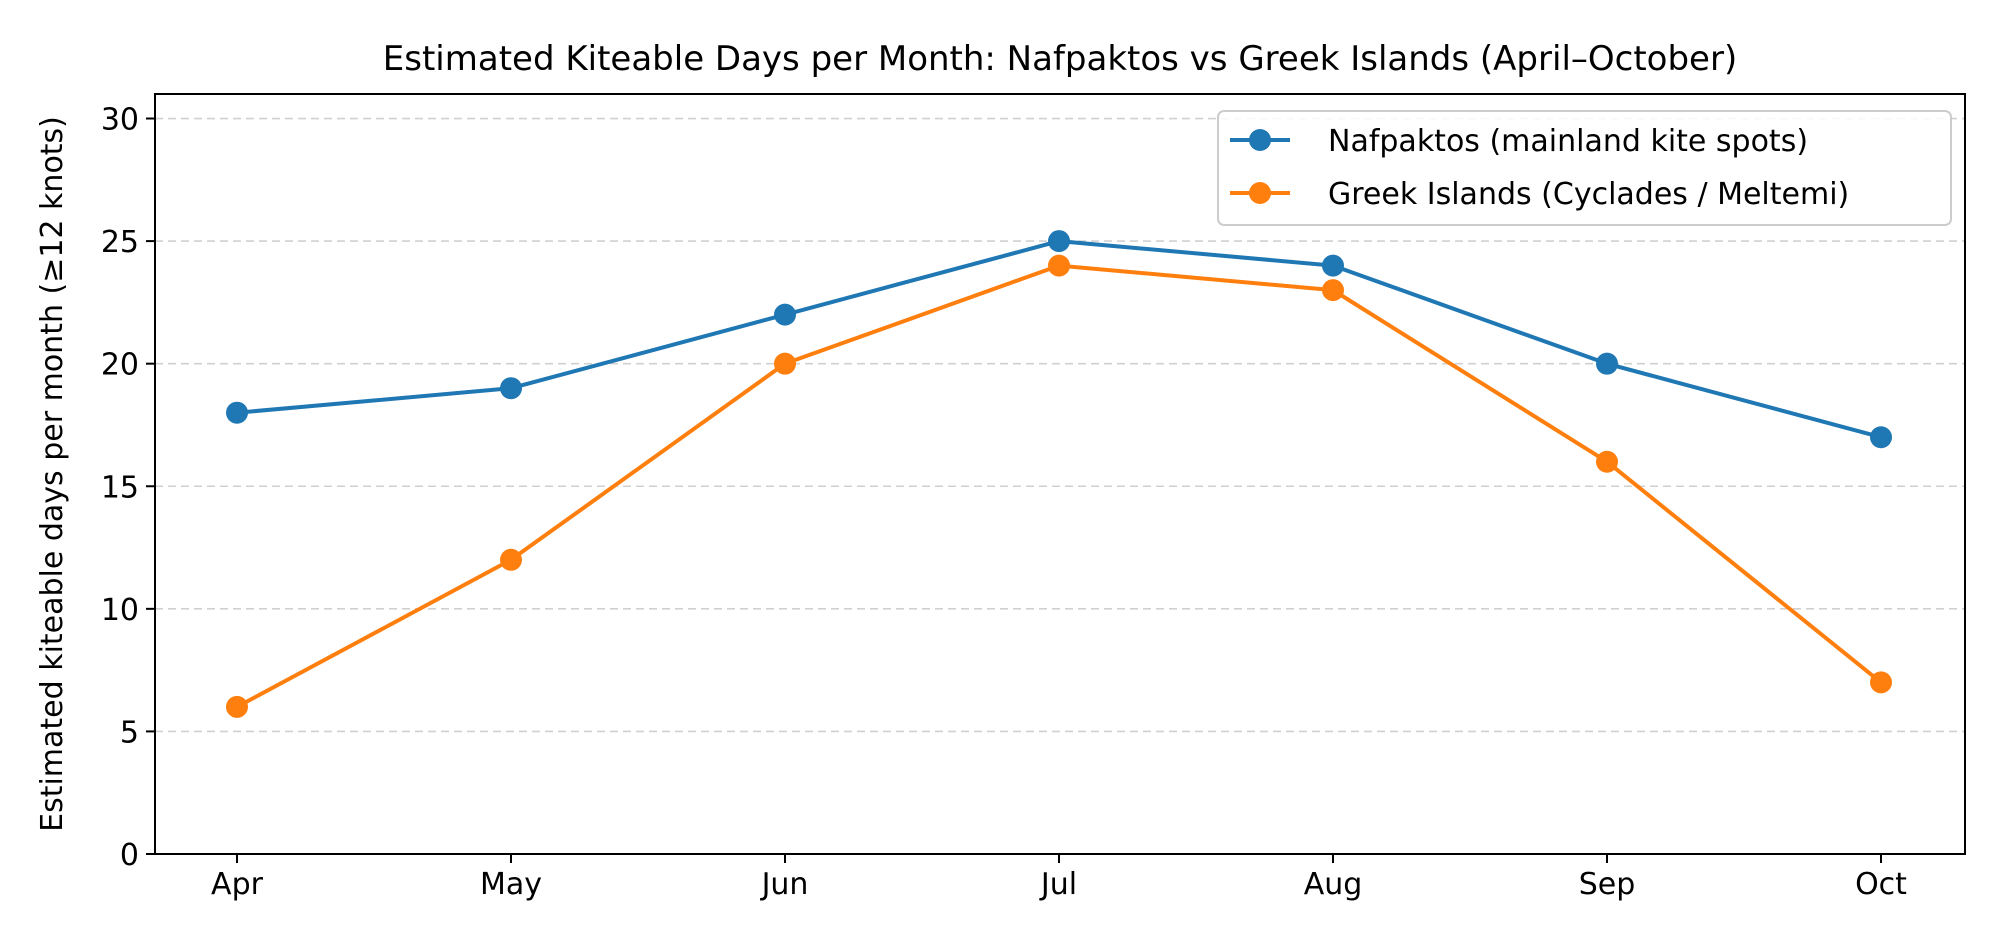 This screenshot has width=2000, height=950. I want to click on legend-label: Greek Islands (Cyclades / Meltemi), so click(1588, 194).